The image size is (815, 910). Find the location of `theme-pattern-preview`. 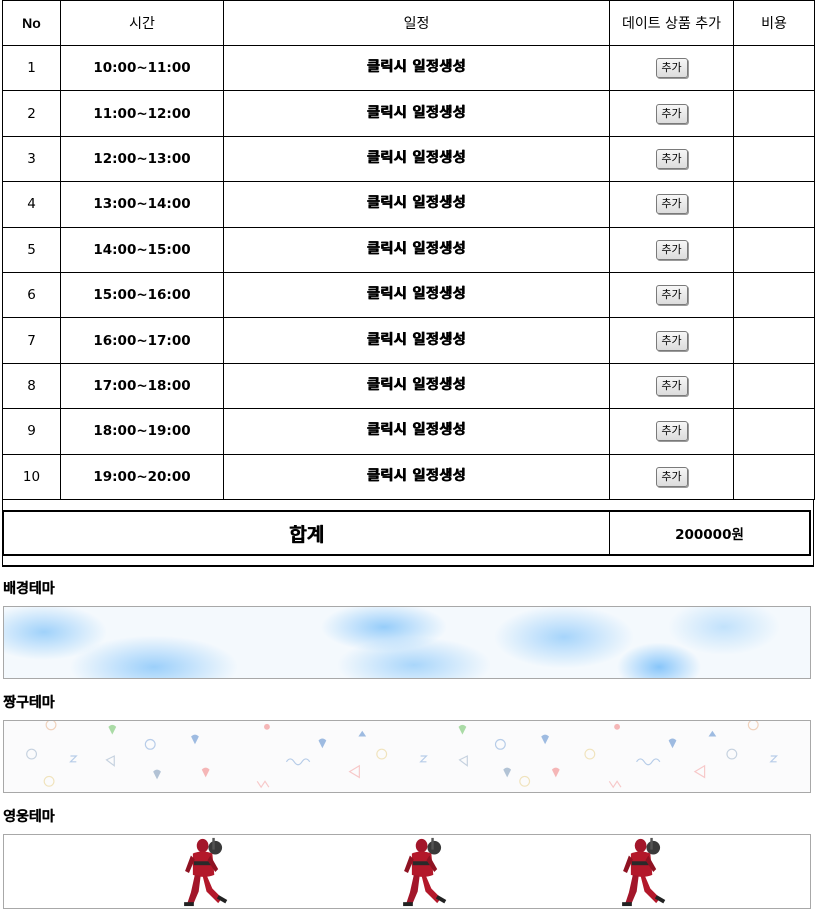

theme-pattern-preview is located at coordinates (407, 756).